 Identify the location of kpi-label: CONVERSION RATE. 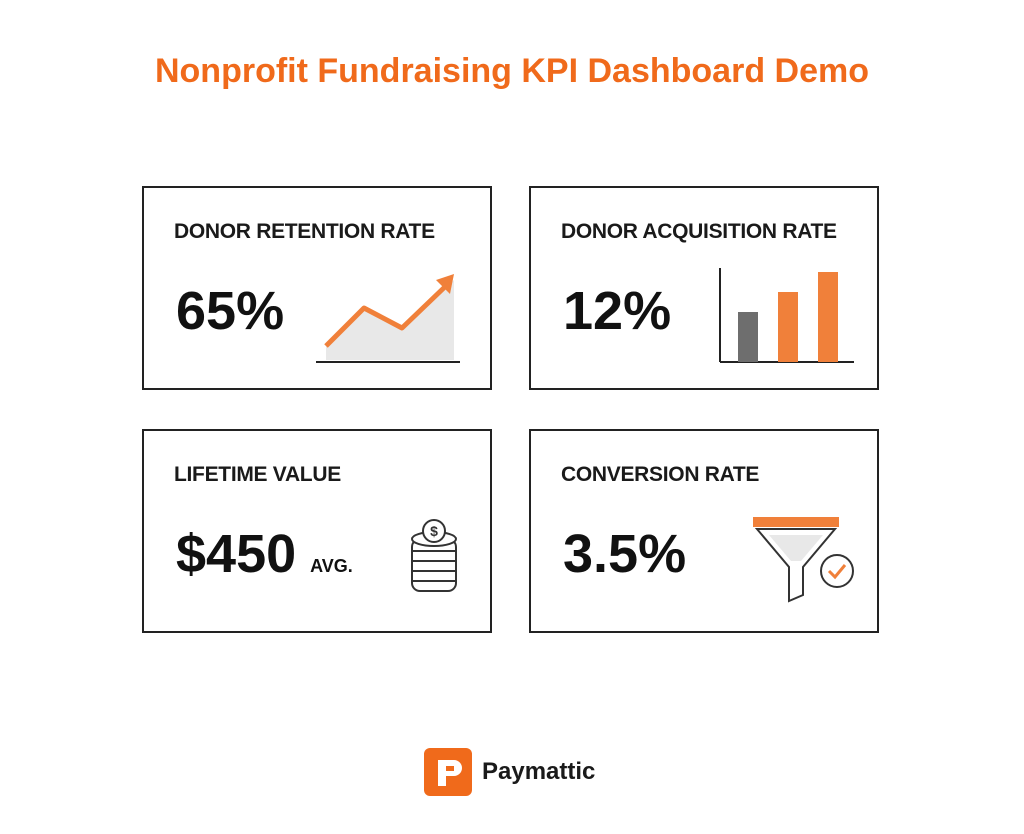
(660, 474).